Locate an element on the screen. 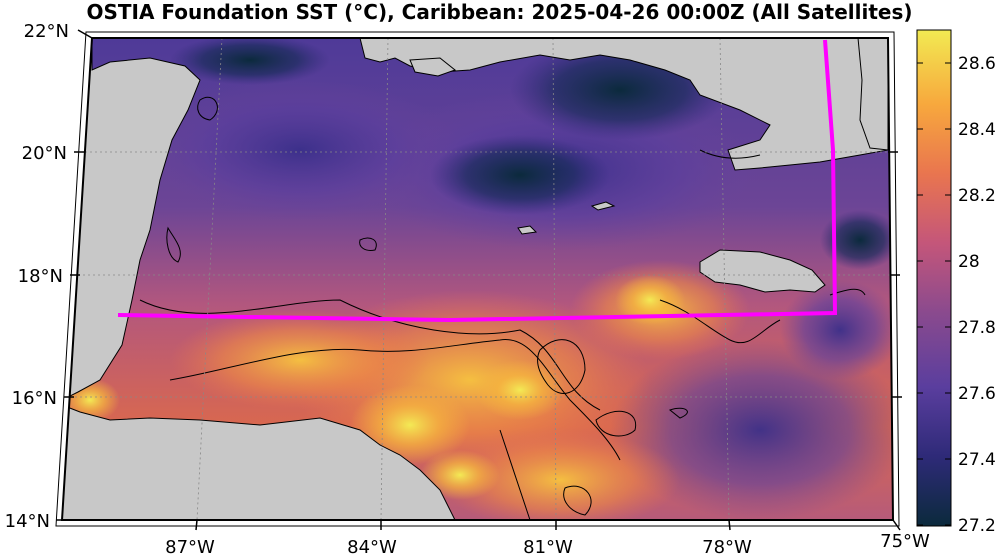  lat-label-18n: 18°N is located at coordinates (40, 276).